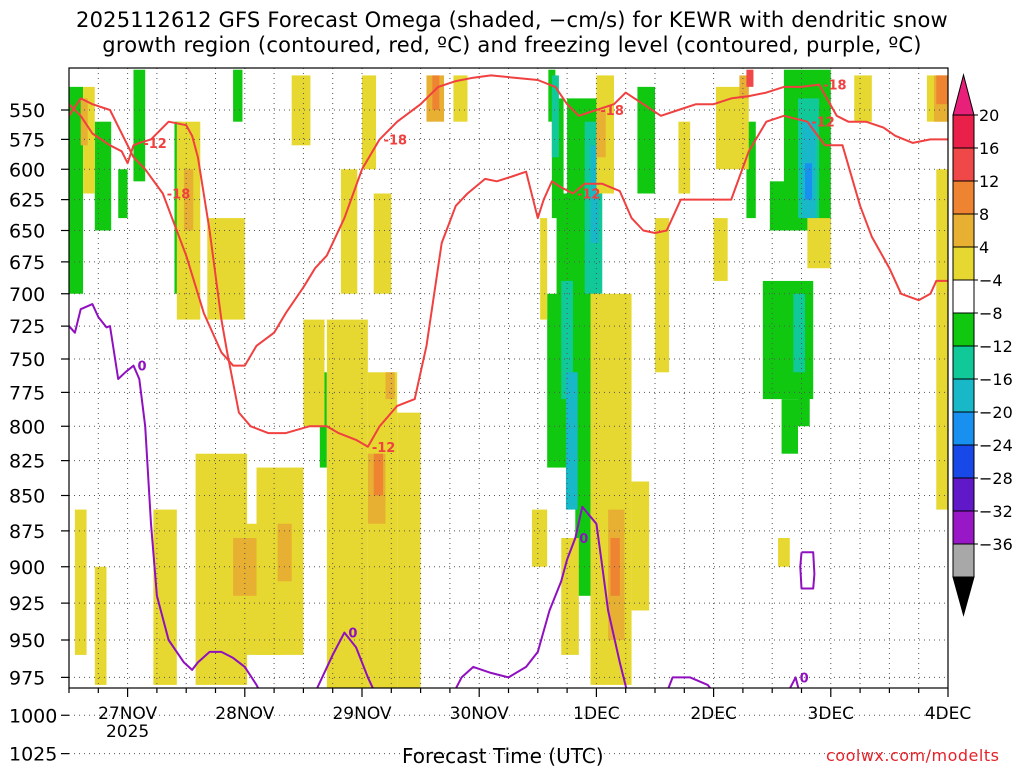  I want to click on x-tick-label: 3DEC, so click(831, 714).